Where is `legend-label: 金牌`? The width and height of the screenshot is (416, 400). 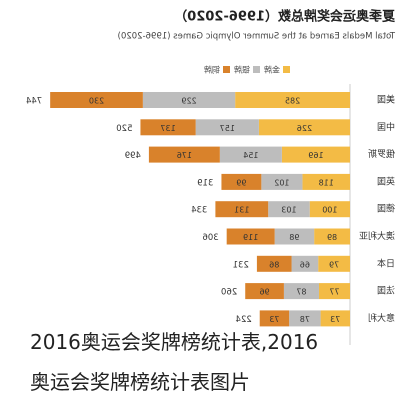
legend-label: 金牌 is located at coordinates (272, 70).